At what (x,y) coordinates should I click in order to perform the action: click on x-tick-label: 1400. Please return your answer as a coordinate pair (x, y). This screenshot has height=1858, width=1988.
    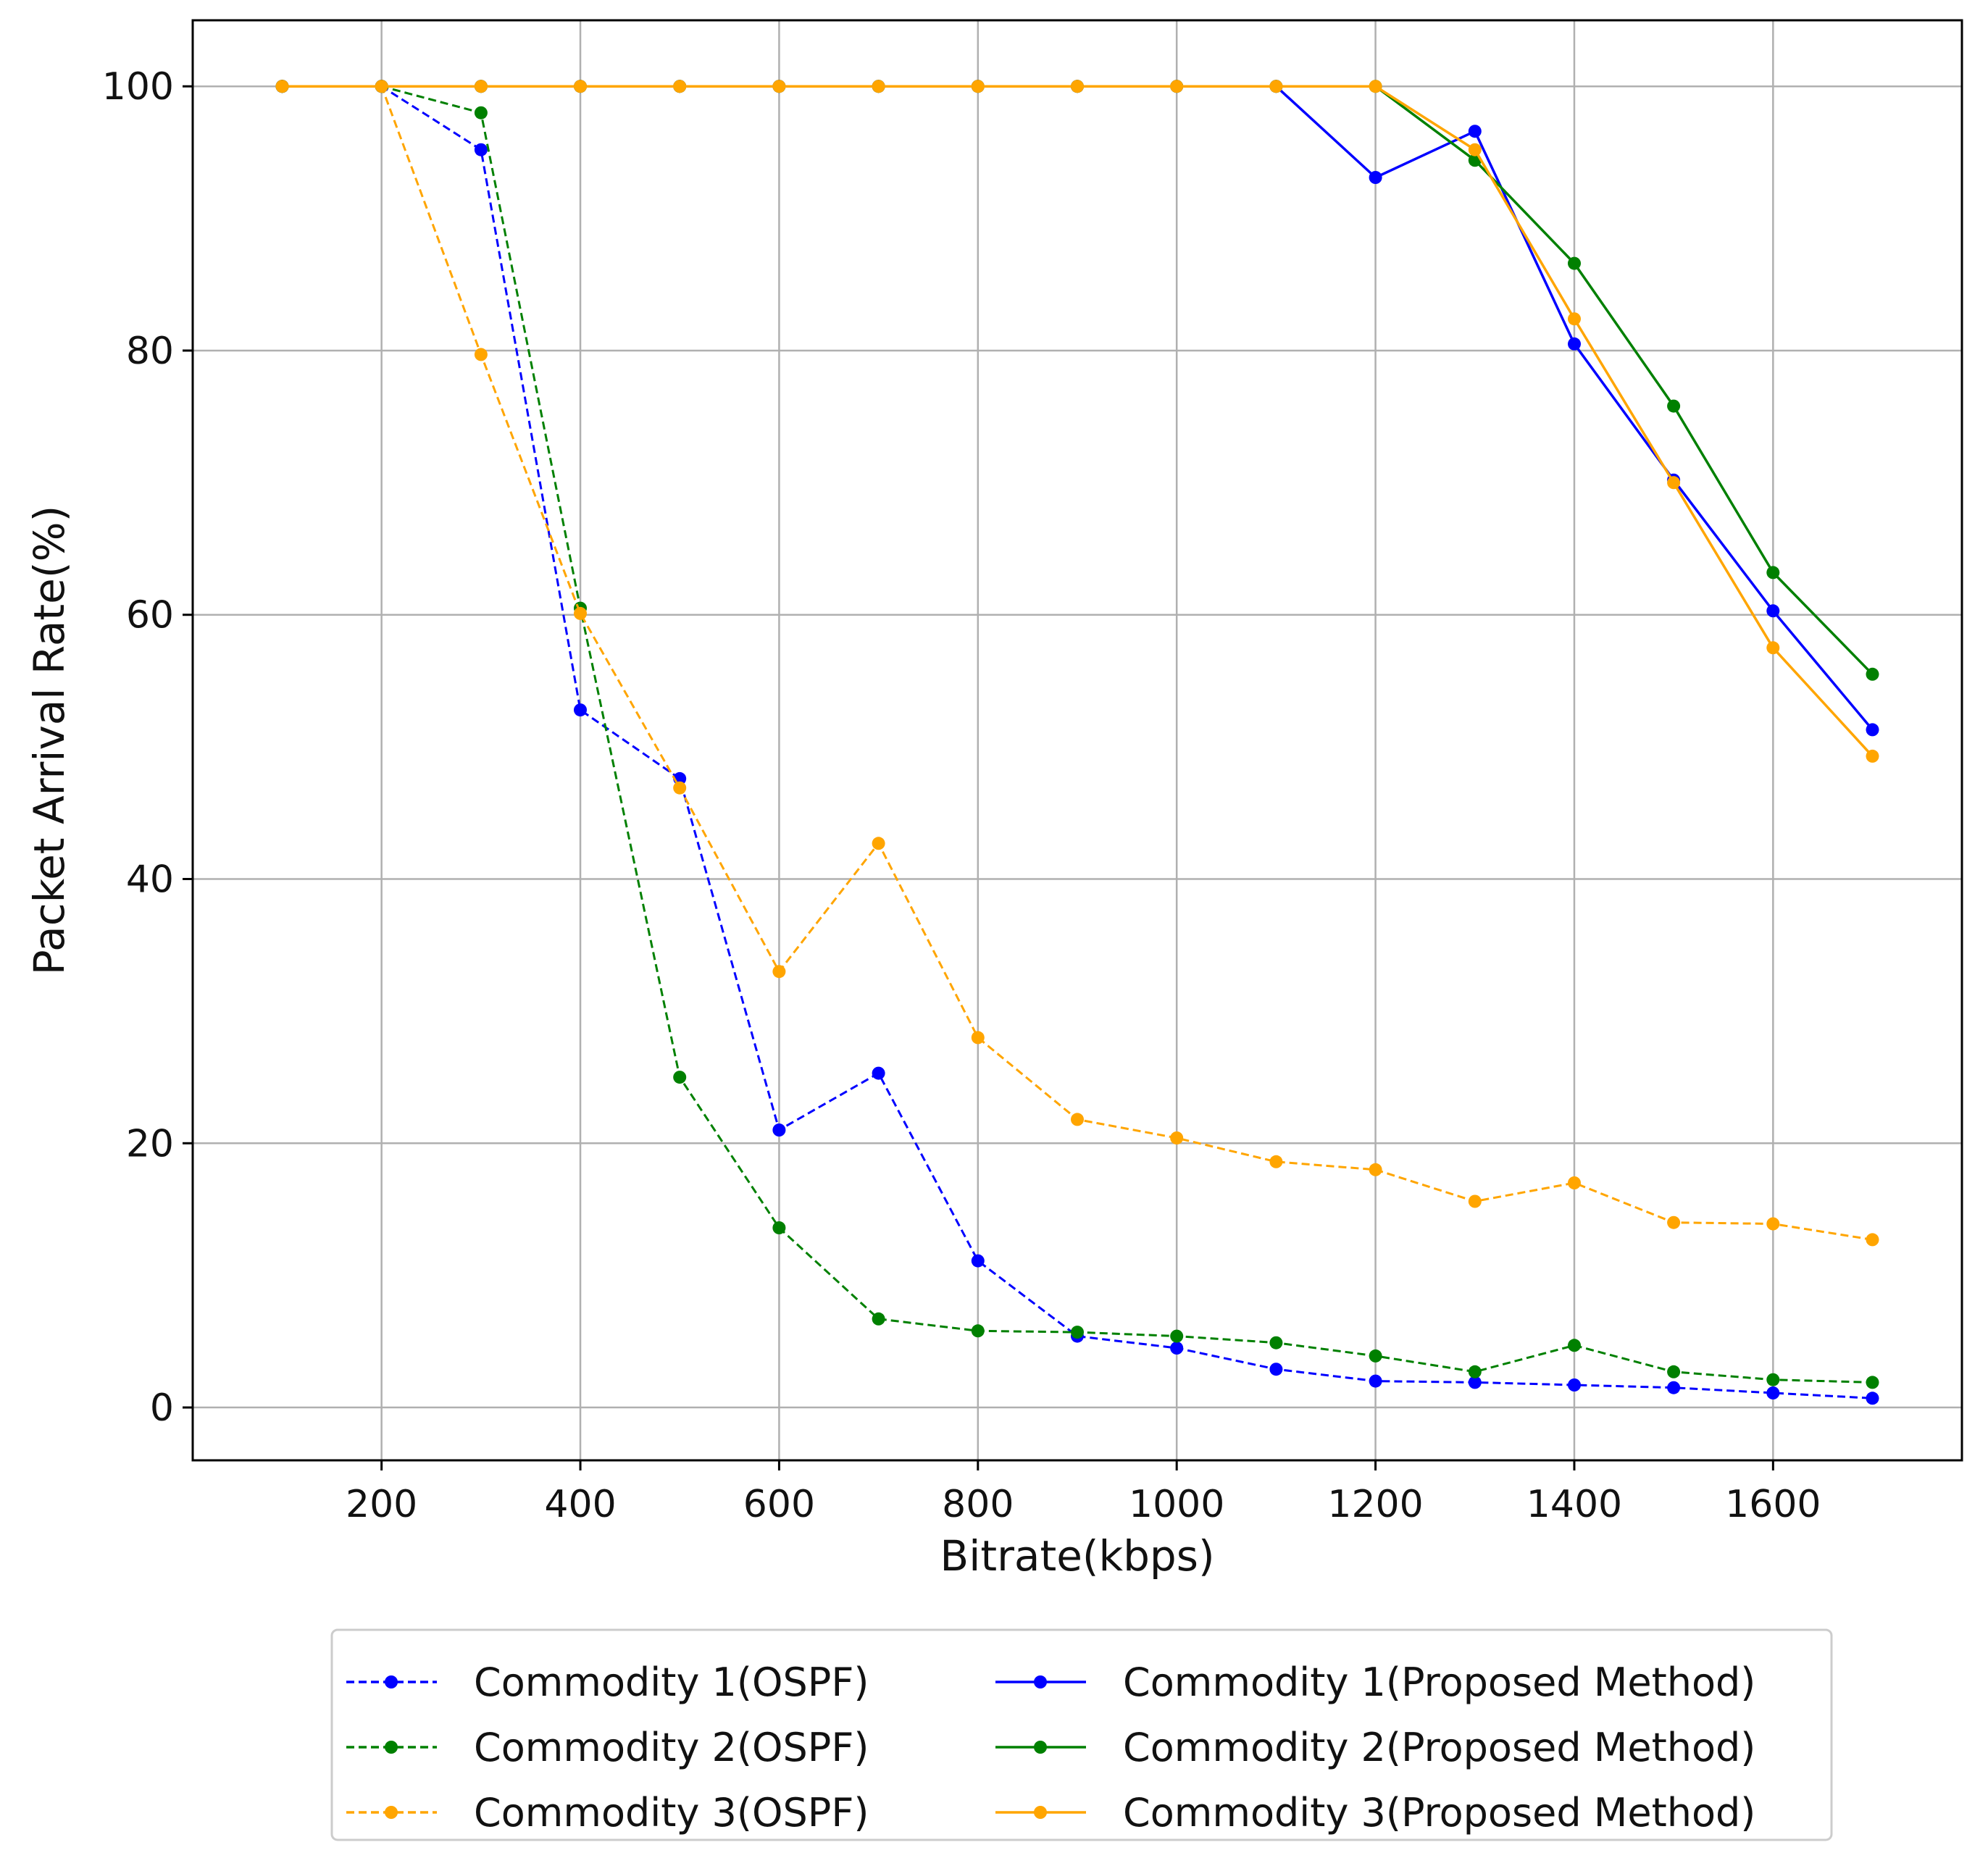
    Looking at the image, I should click on (1574, 1504).